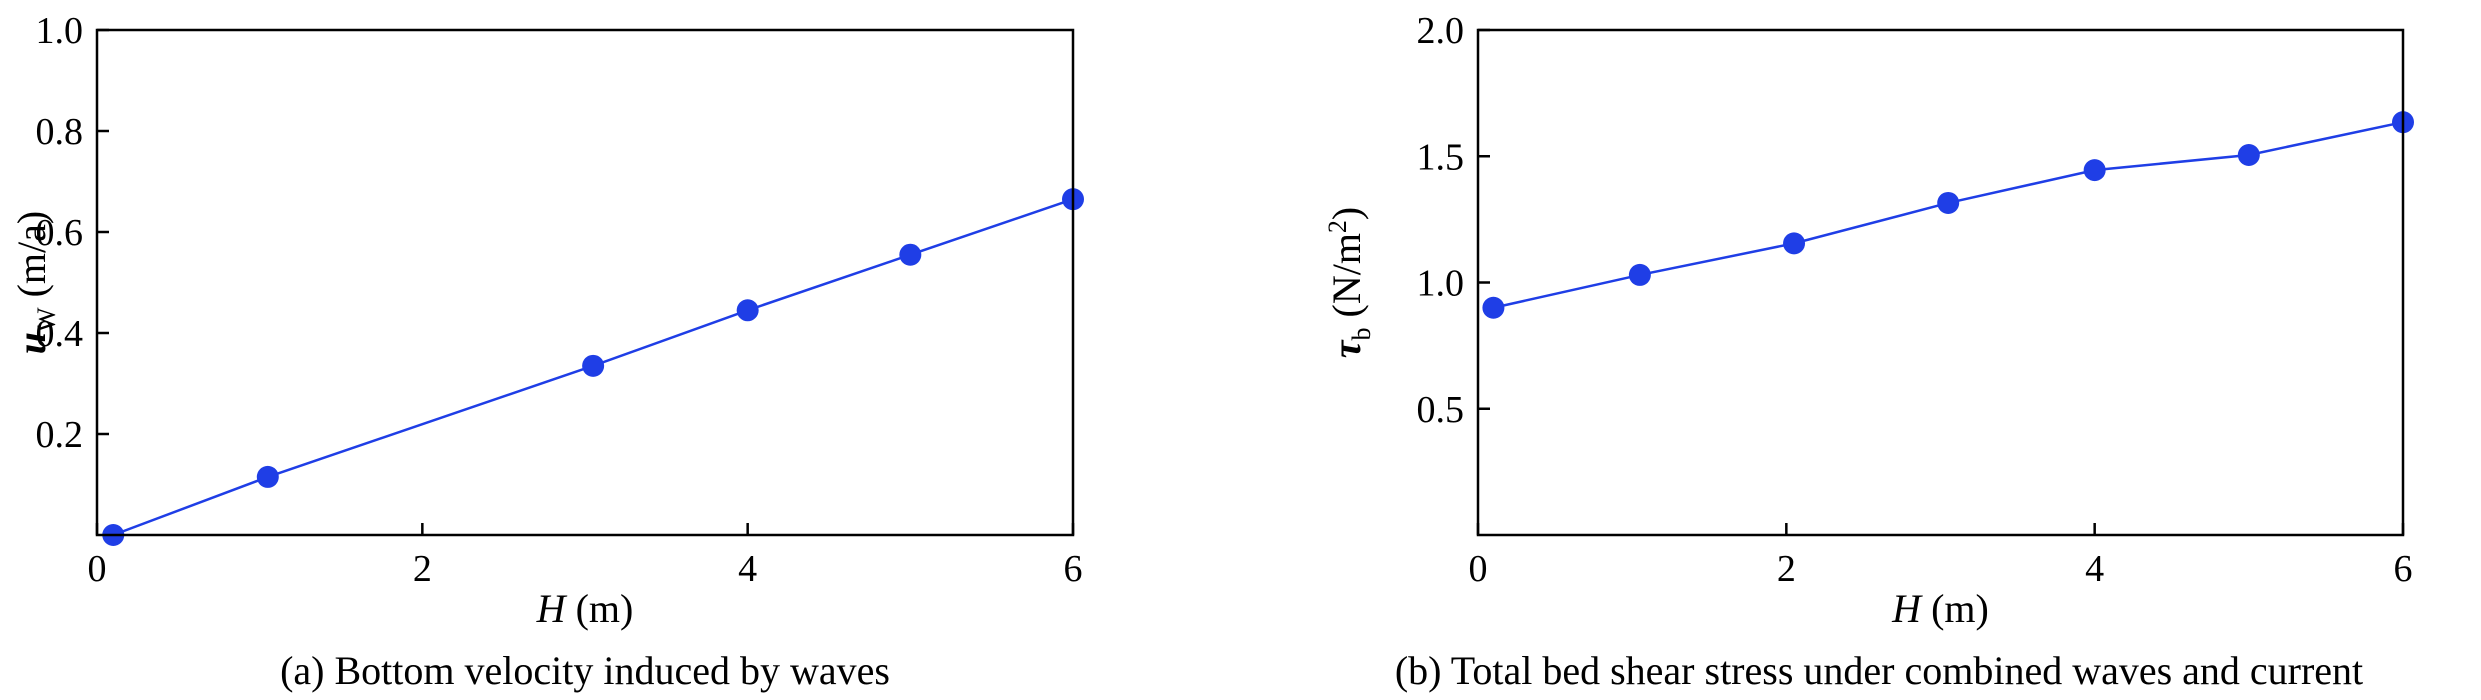  What do you see at coordinates (1441, 31) in the screenshot?
I see `y-tick-label: 2.0` at bounding box center [1441, 31].